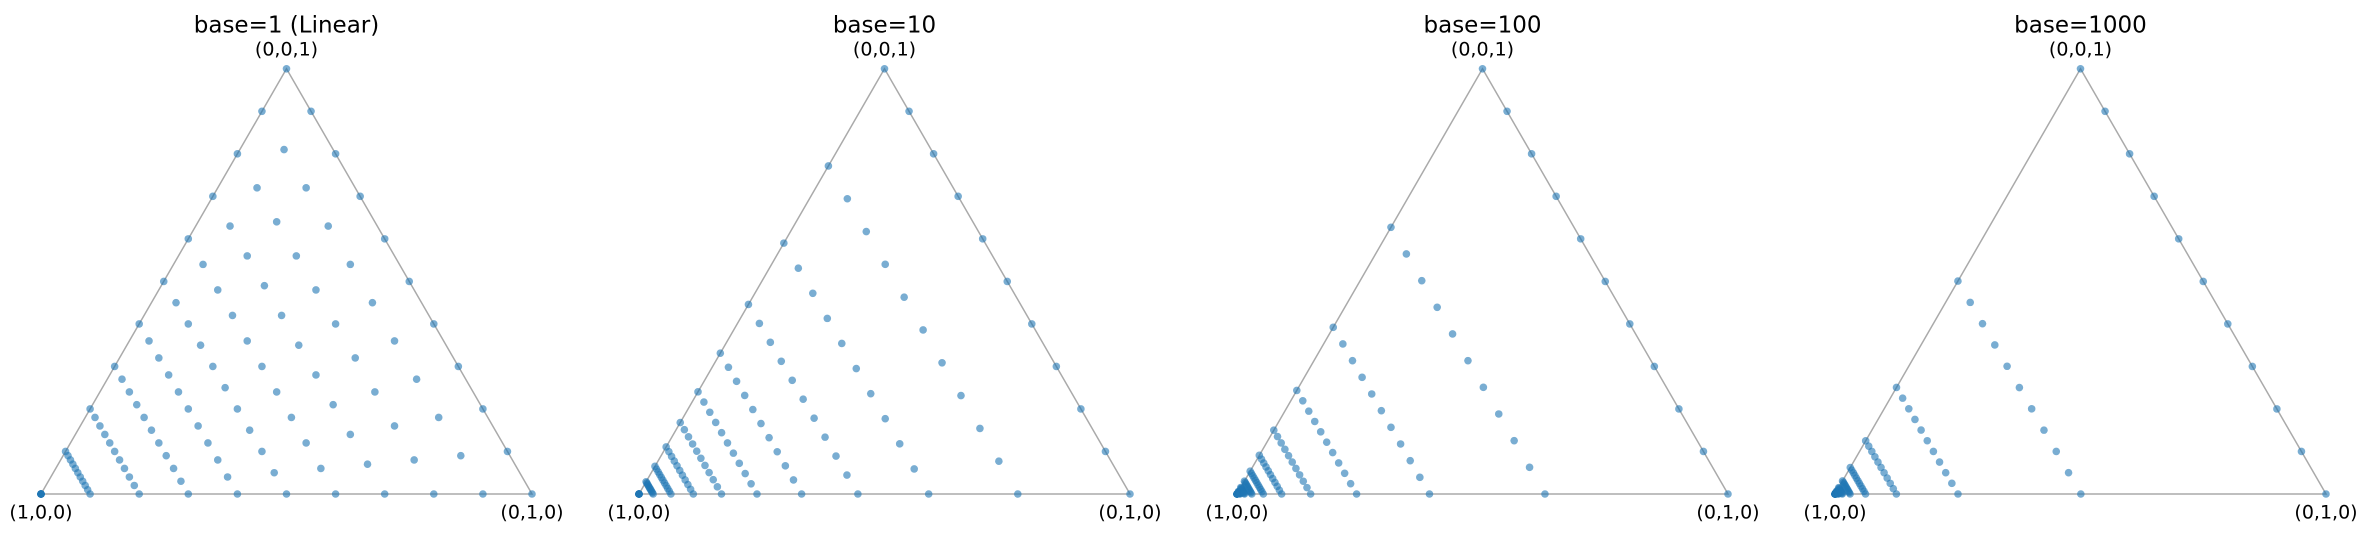  I want to click on panel-title: base=1 (Linear), so click(286, 26).